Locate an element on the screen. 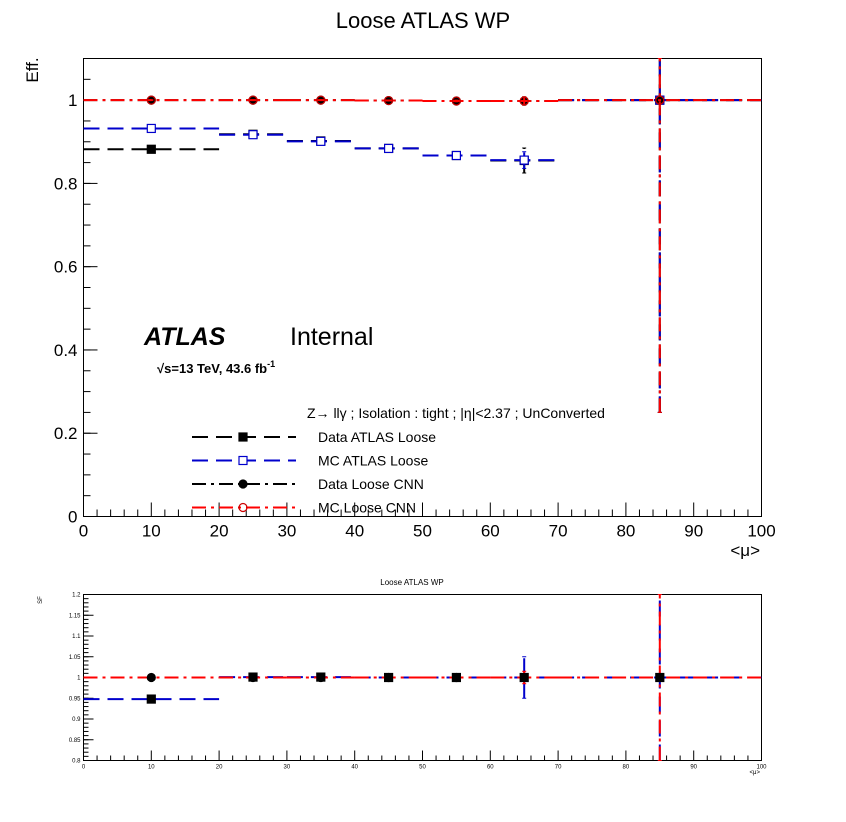 This screenshot has height=822, width=846. atlas-brand: ATLAS is located at coordinates (184, 337).